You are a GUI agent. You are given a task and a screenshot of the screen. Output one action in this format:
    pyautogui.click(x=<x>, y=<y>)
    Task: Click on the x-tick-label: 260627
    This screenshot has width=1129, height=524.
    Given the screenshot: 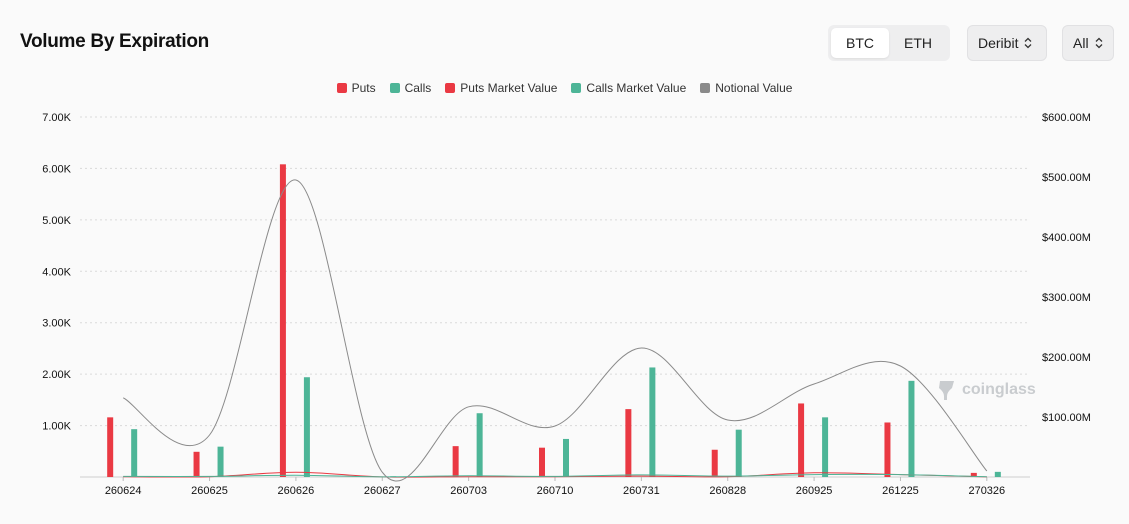 What is the action you would take?
    pyautogui.click(x=382, y=491)
    